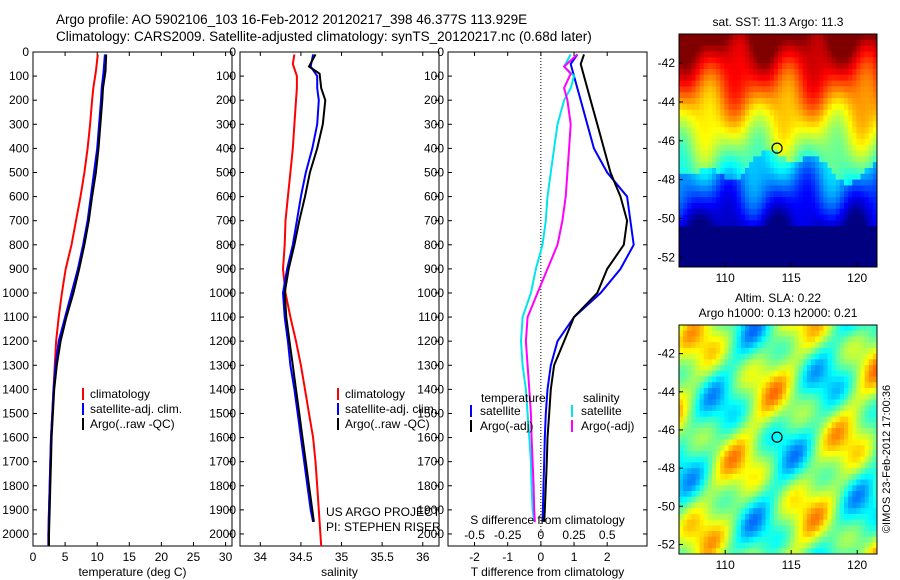 The height and width of the screenshot is (580, 900). What do you see at coordinates (33, 557) in the screenshot?
I see `x-tick-label: 0` at bounding box center [33, 557].